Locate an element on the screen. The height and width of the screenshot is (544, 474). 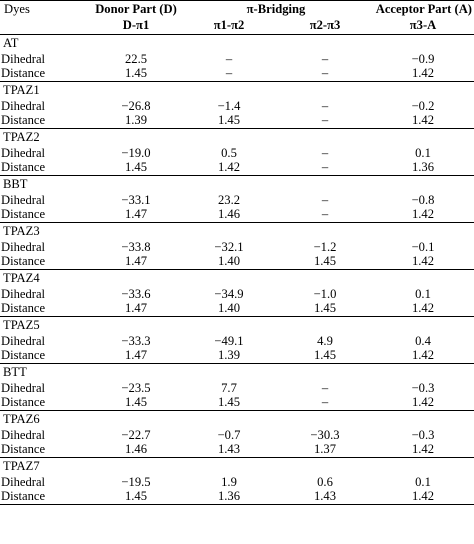
dihedral-row: Dihedral −33.8 −32.1 −1.2 −0.1 is located at coordinates (237, 247).